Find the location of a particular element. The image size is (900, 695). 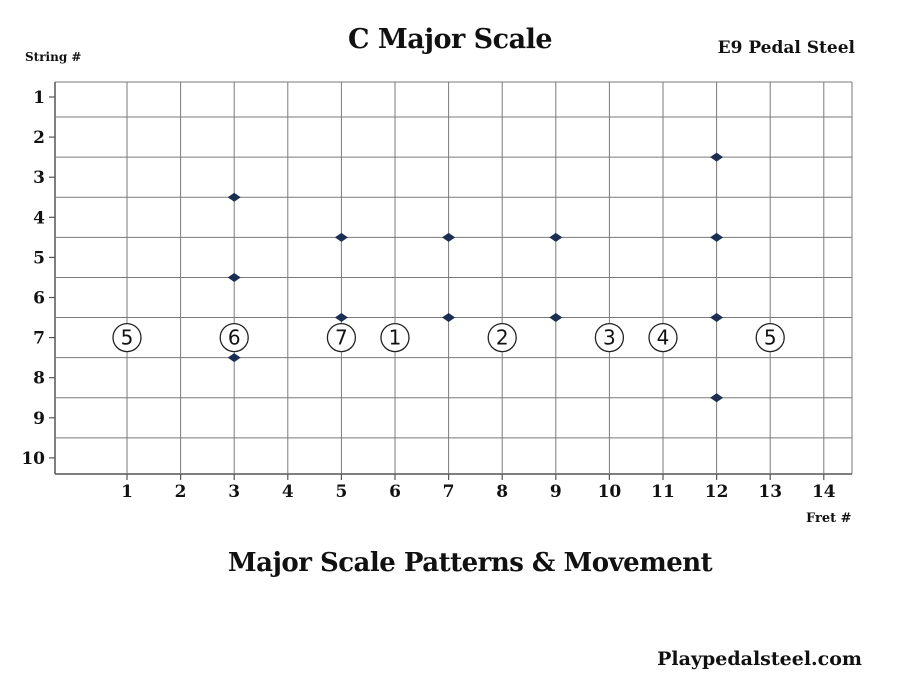

instrument-label: E9 Pedal Steel is located at coordinates (786, 48).